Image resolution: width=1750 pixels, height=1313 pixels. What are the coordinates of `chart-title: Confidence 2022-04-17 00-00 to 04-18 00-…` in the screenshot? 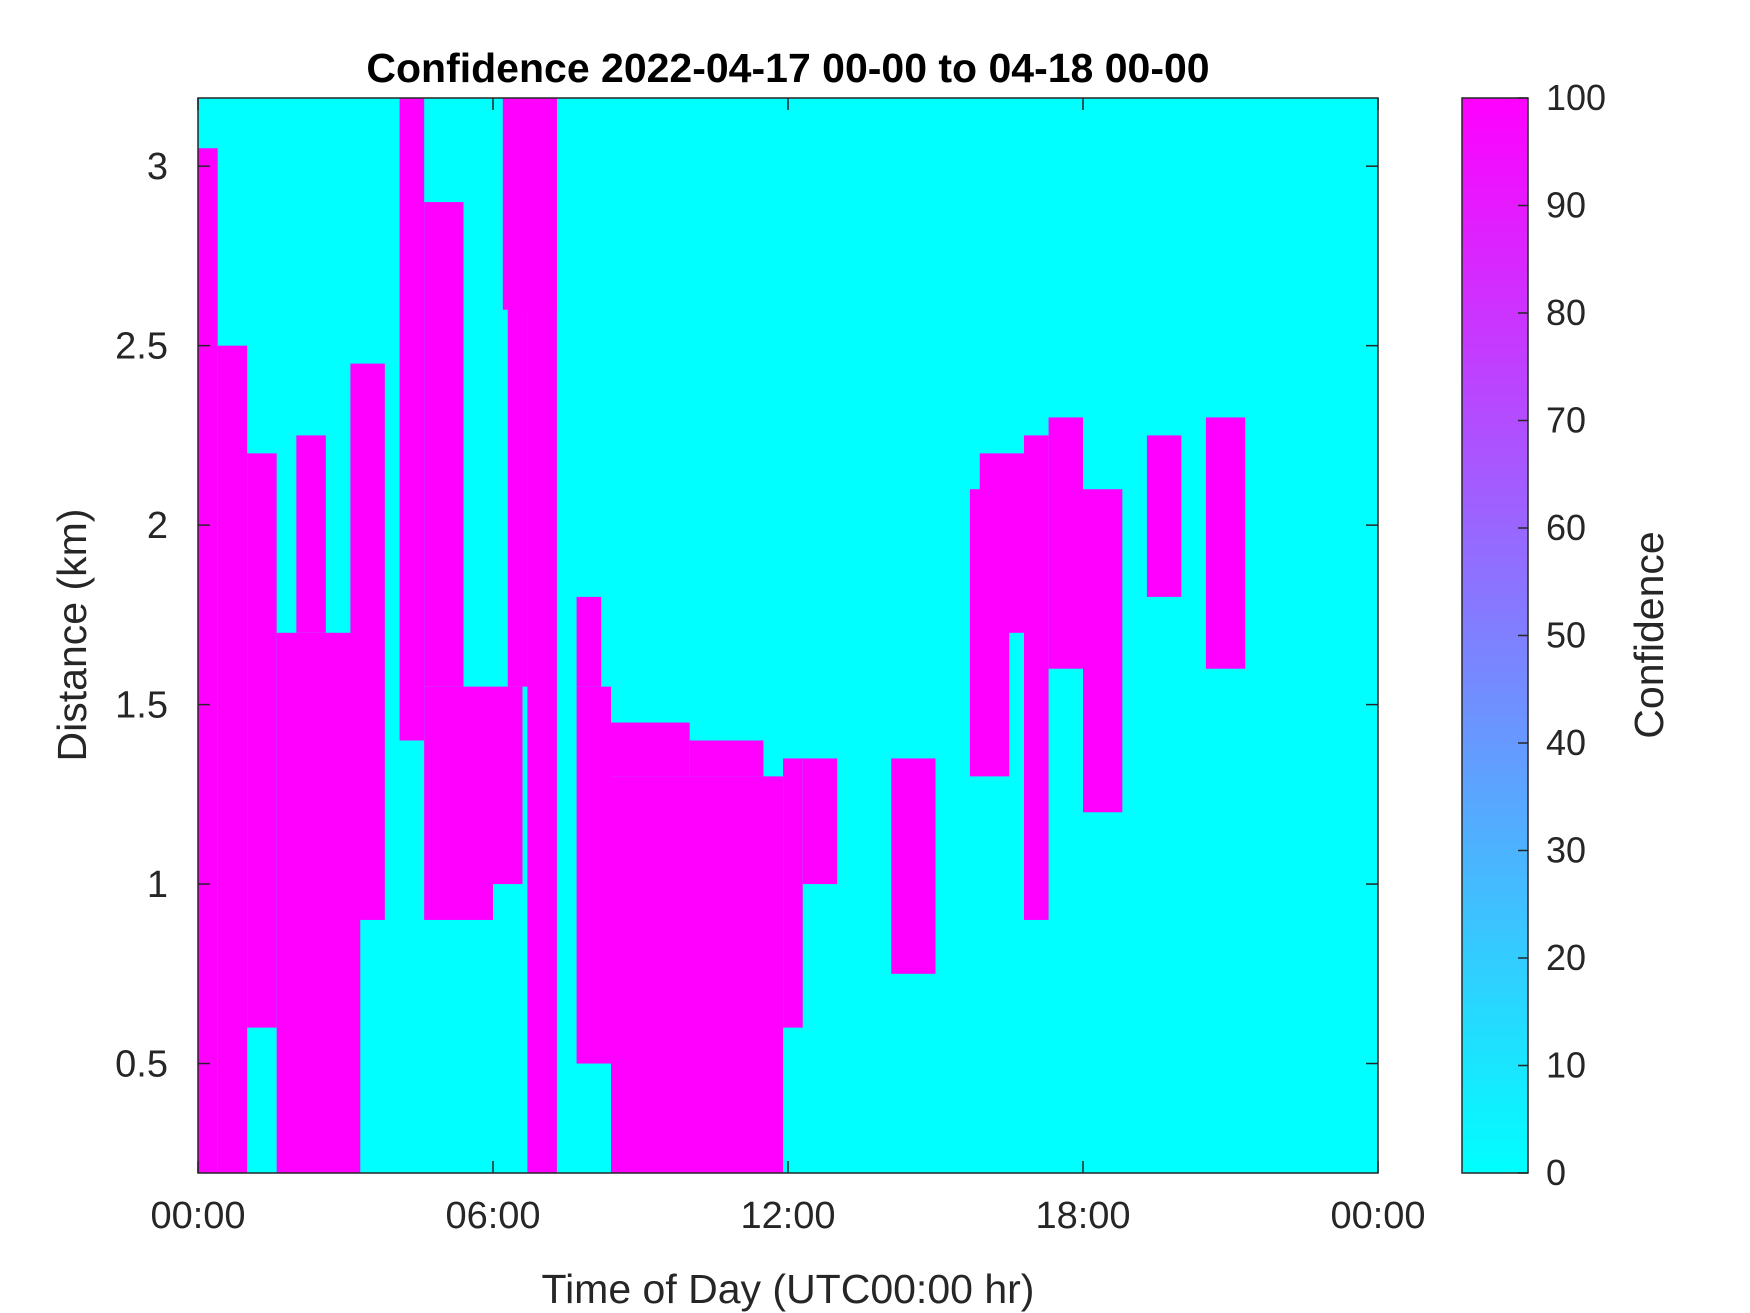 It's located at (787, 68).